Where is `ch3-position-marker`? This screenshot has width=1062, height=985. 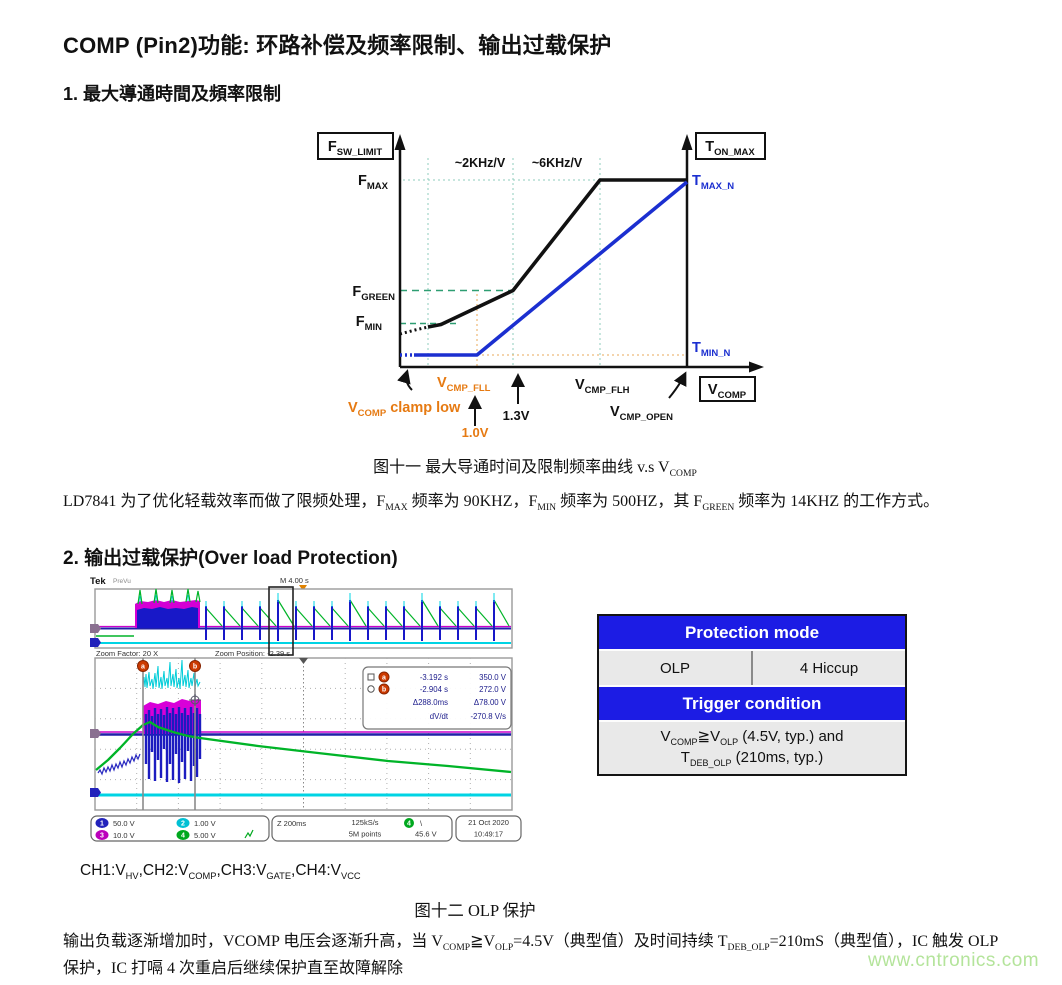 ch3-position-marker is located at coordinates (95, 628).